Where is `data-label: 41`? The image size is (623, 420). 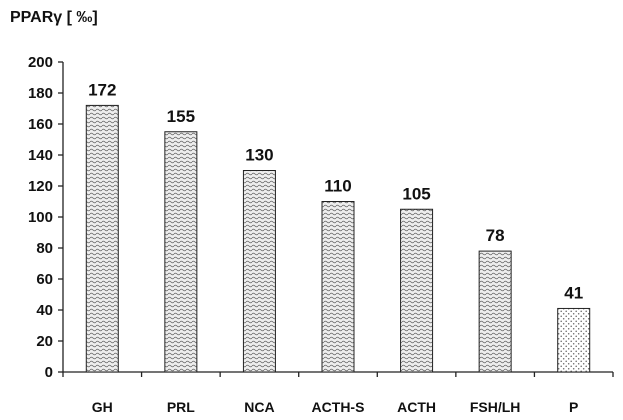 data-label: 41 is located at coordinates (573, 292).